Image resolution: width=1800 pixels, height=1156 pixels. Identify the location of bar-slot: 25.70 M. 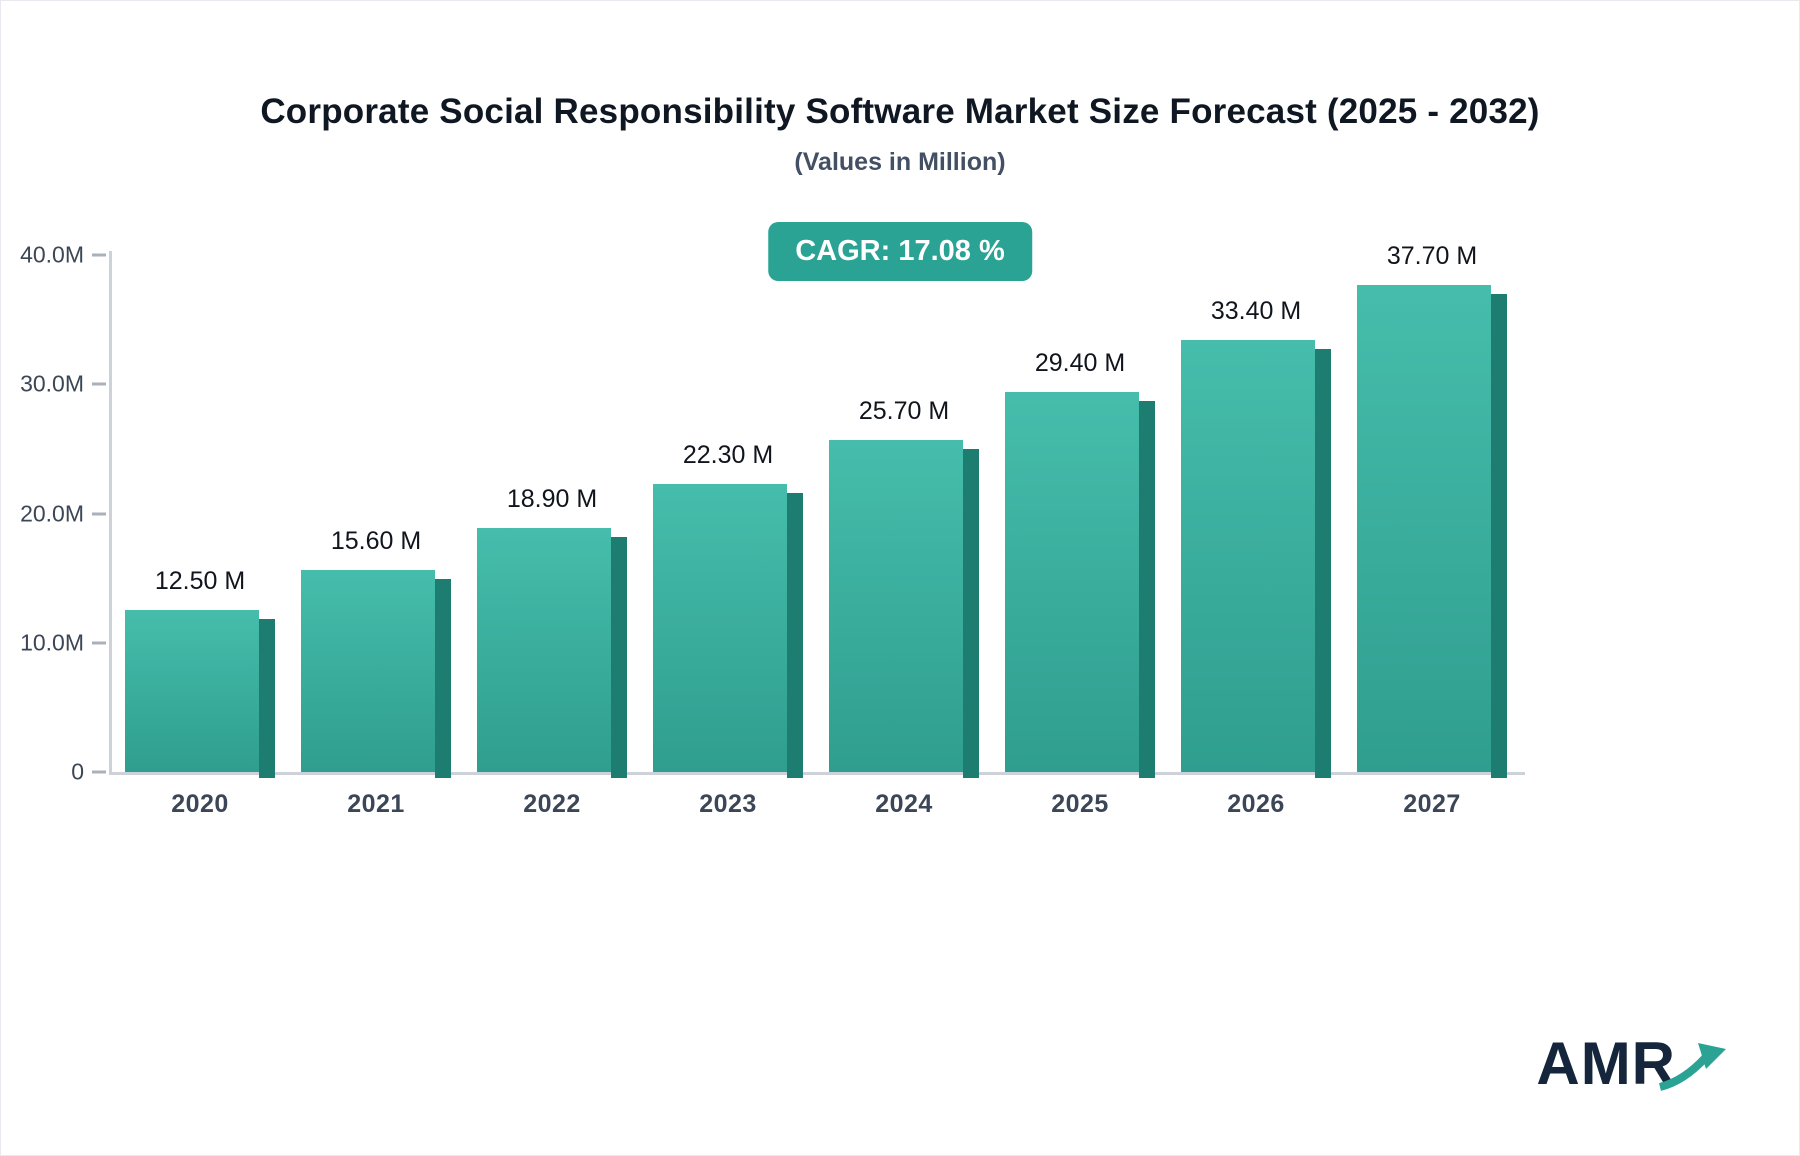
(904, 516).